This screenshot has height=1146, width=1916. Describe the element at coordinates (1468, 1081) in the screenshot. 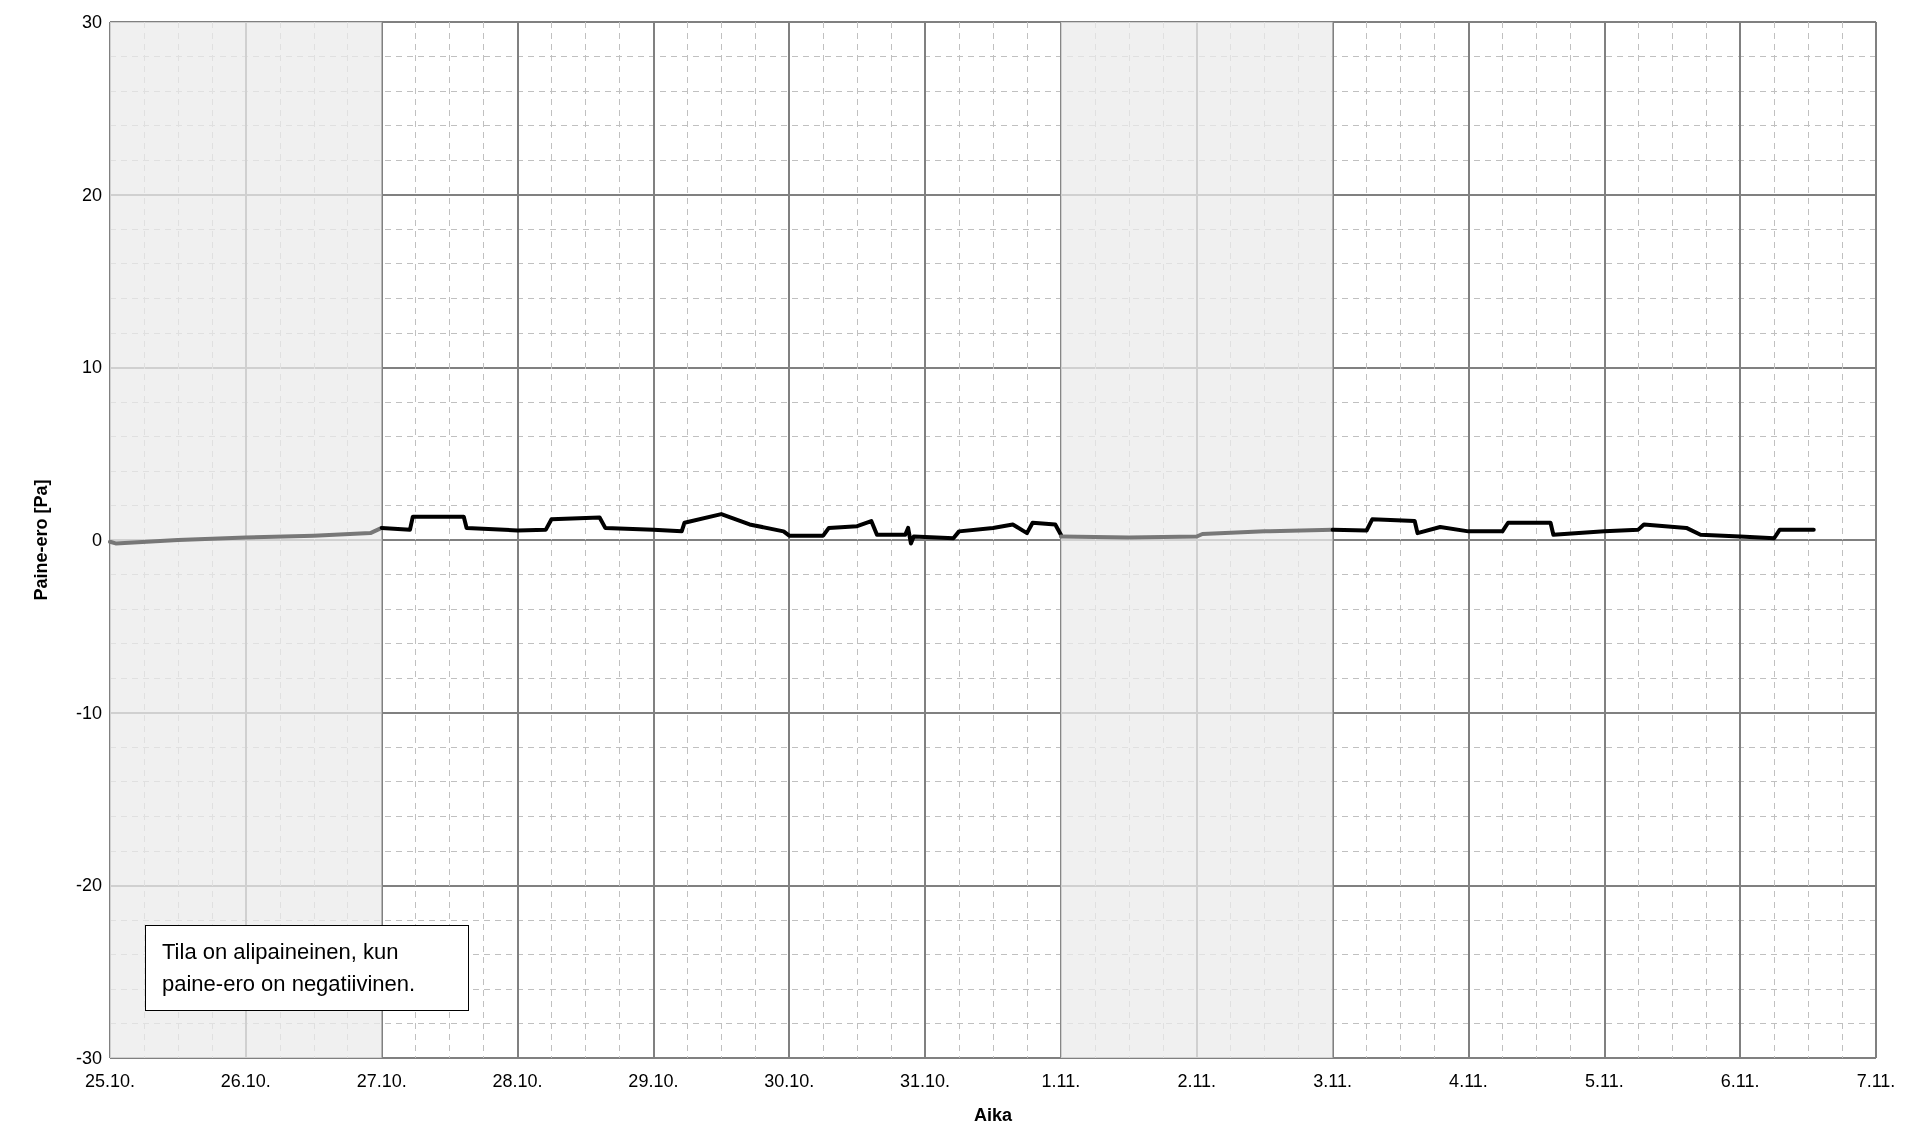

I see `x-tick-label: 4.11.` at that location.